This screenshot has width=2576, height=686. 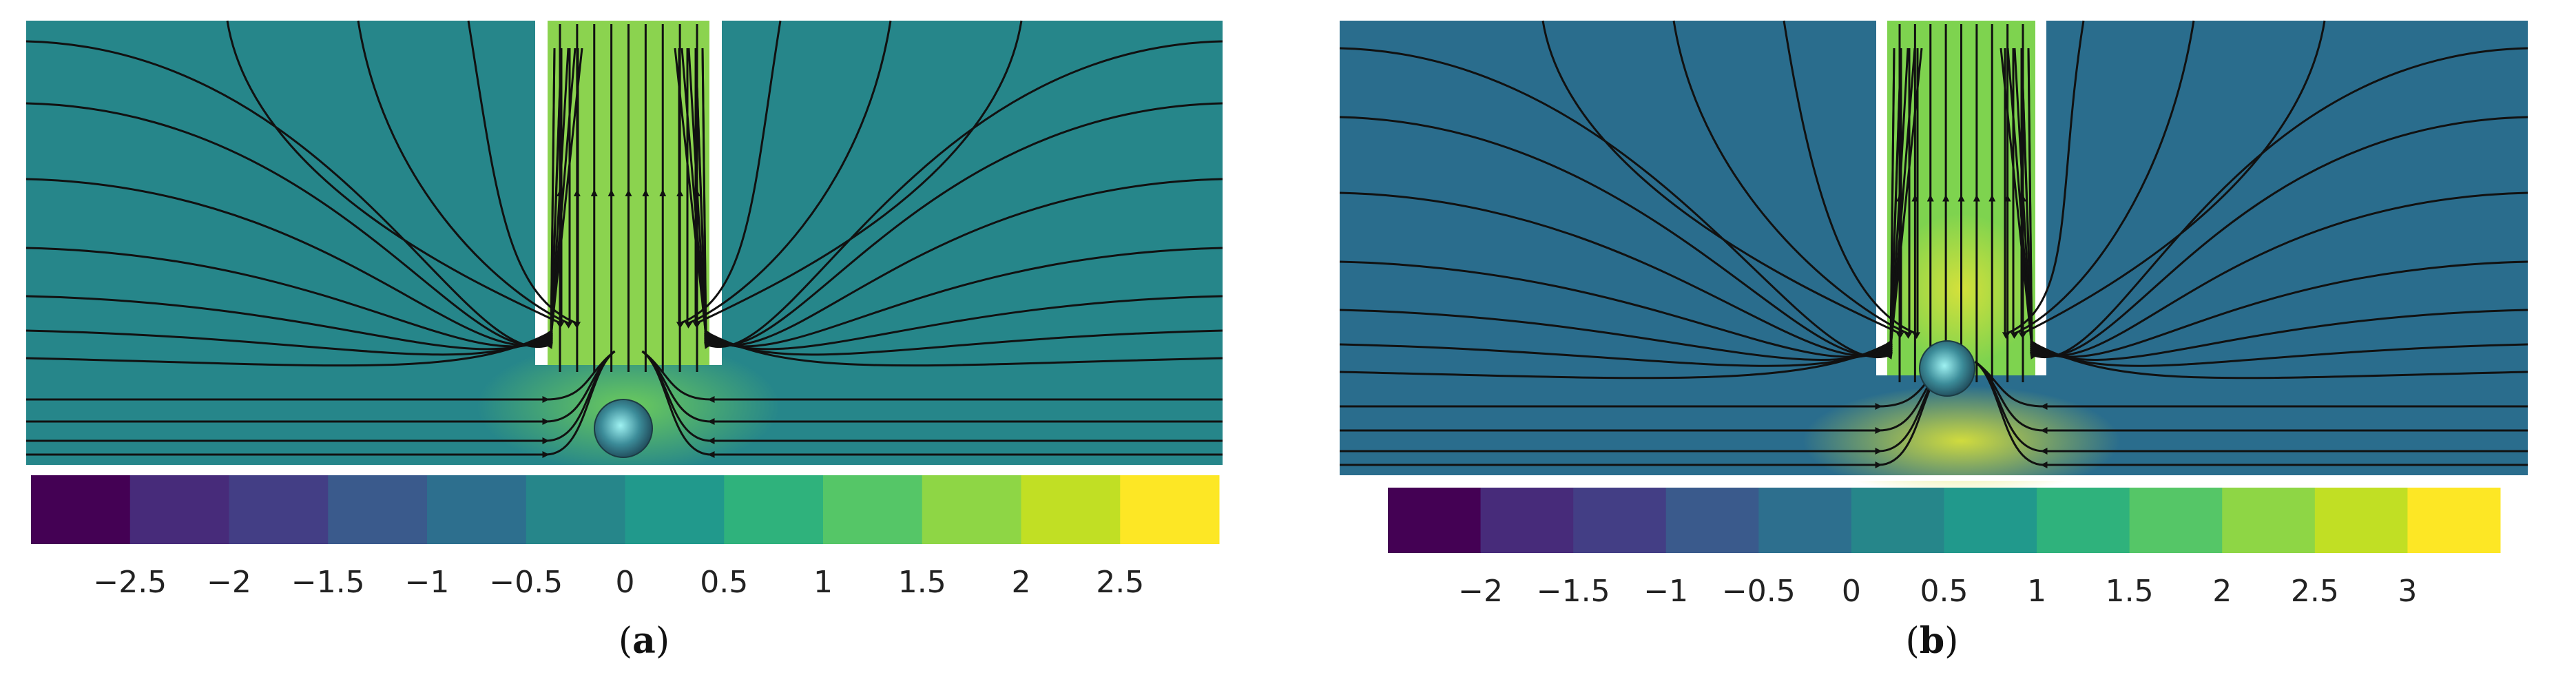 I want to click on caption-b: (b), so click(x=1932, y=641).